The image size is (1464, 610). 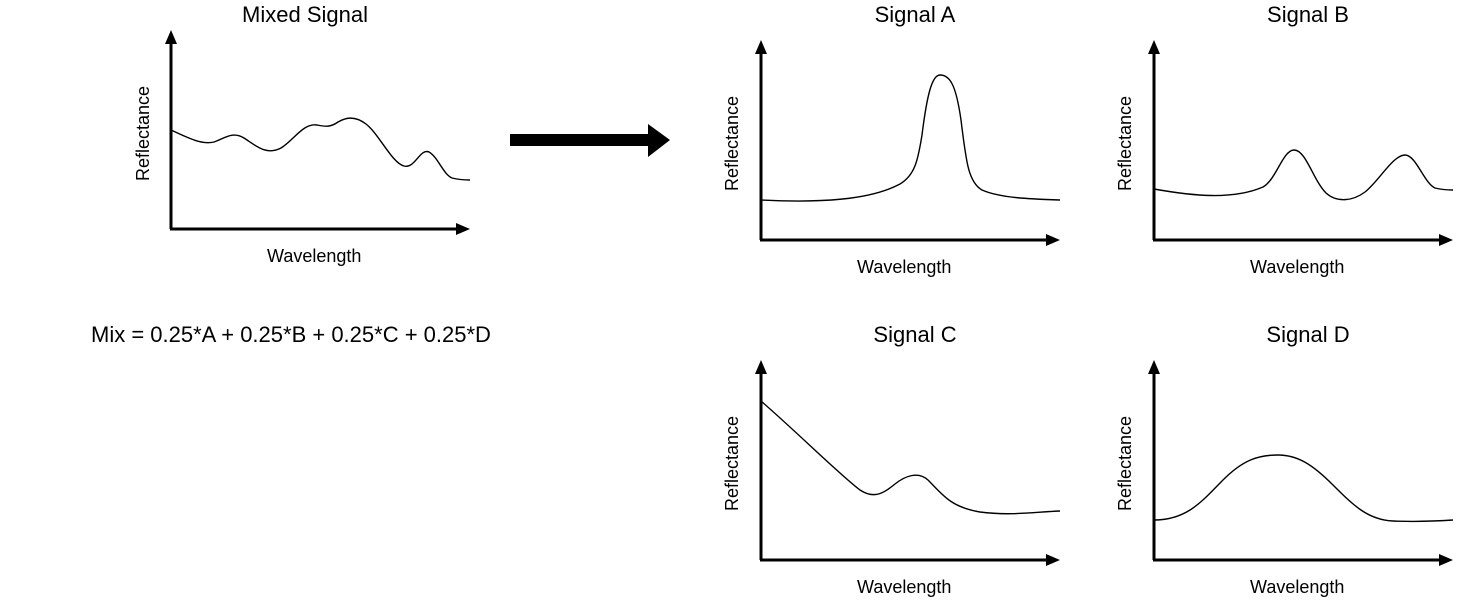 I want to click on mix-formula: Mix = 0.25*A + 0.25*B + 0.25*C + 0.25*D, so click(x=291, y=334).